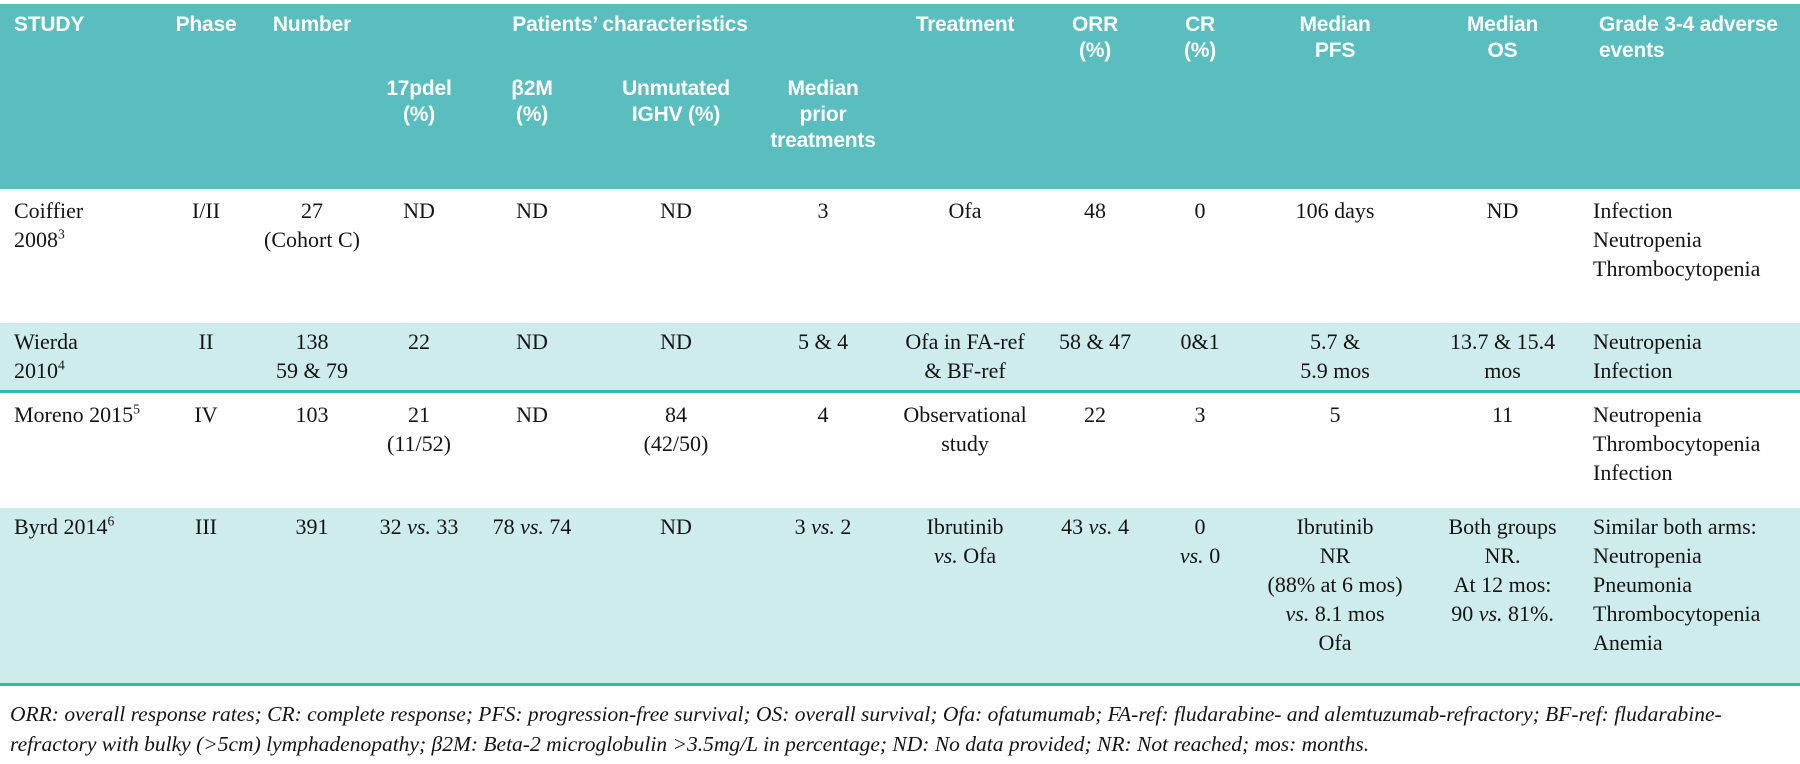 The image size is (1800, 764). What do you see at coordinates (312, 597) in the screenshot?
I see `cell-number: 391` at bounding box center [312, 597].